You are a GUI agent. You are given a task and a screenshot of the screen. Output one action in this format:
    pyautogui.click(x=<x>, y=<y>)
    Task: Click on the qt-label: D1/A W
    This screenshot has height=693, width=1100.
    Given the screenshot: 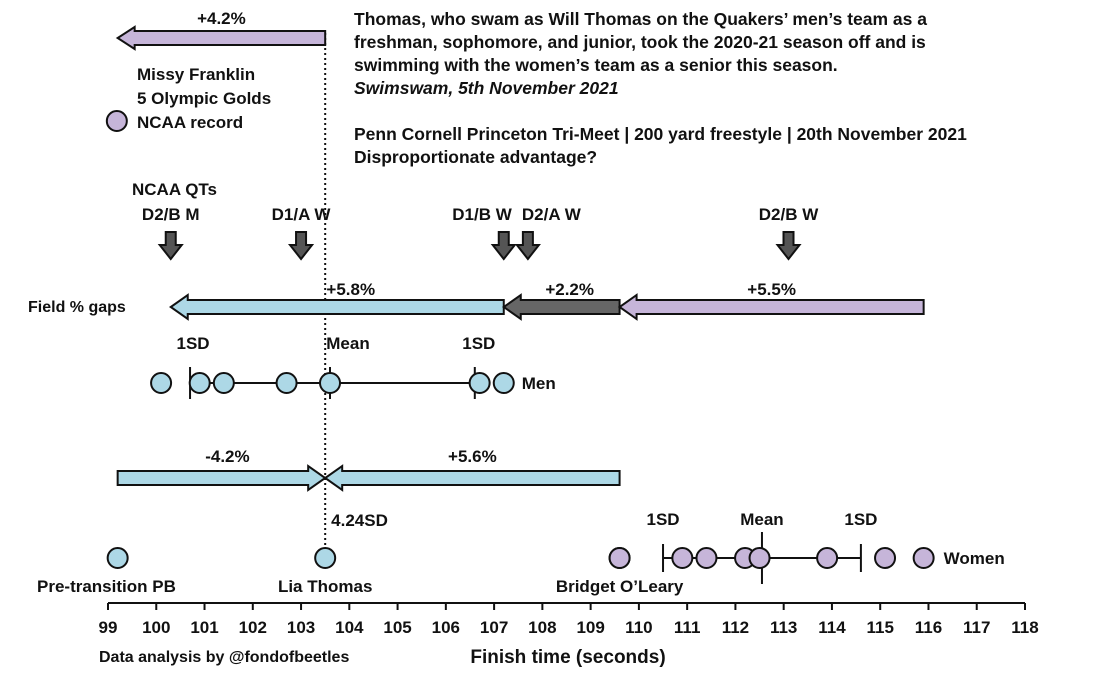 What is the action you would take?
    pyautogui.click(x=302, y=214)
    